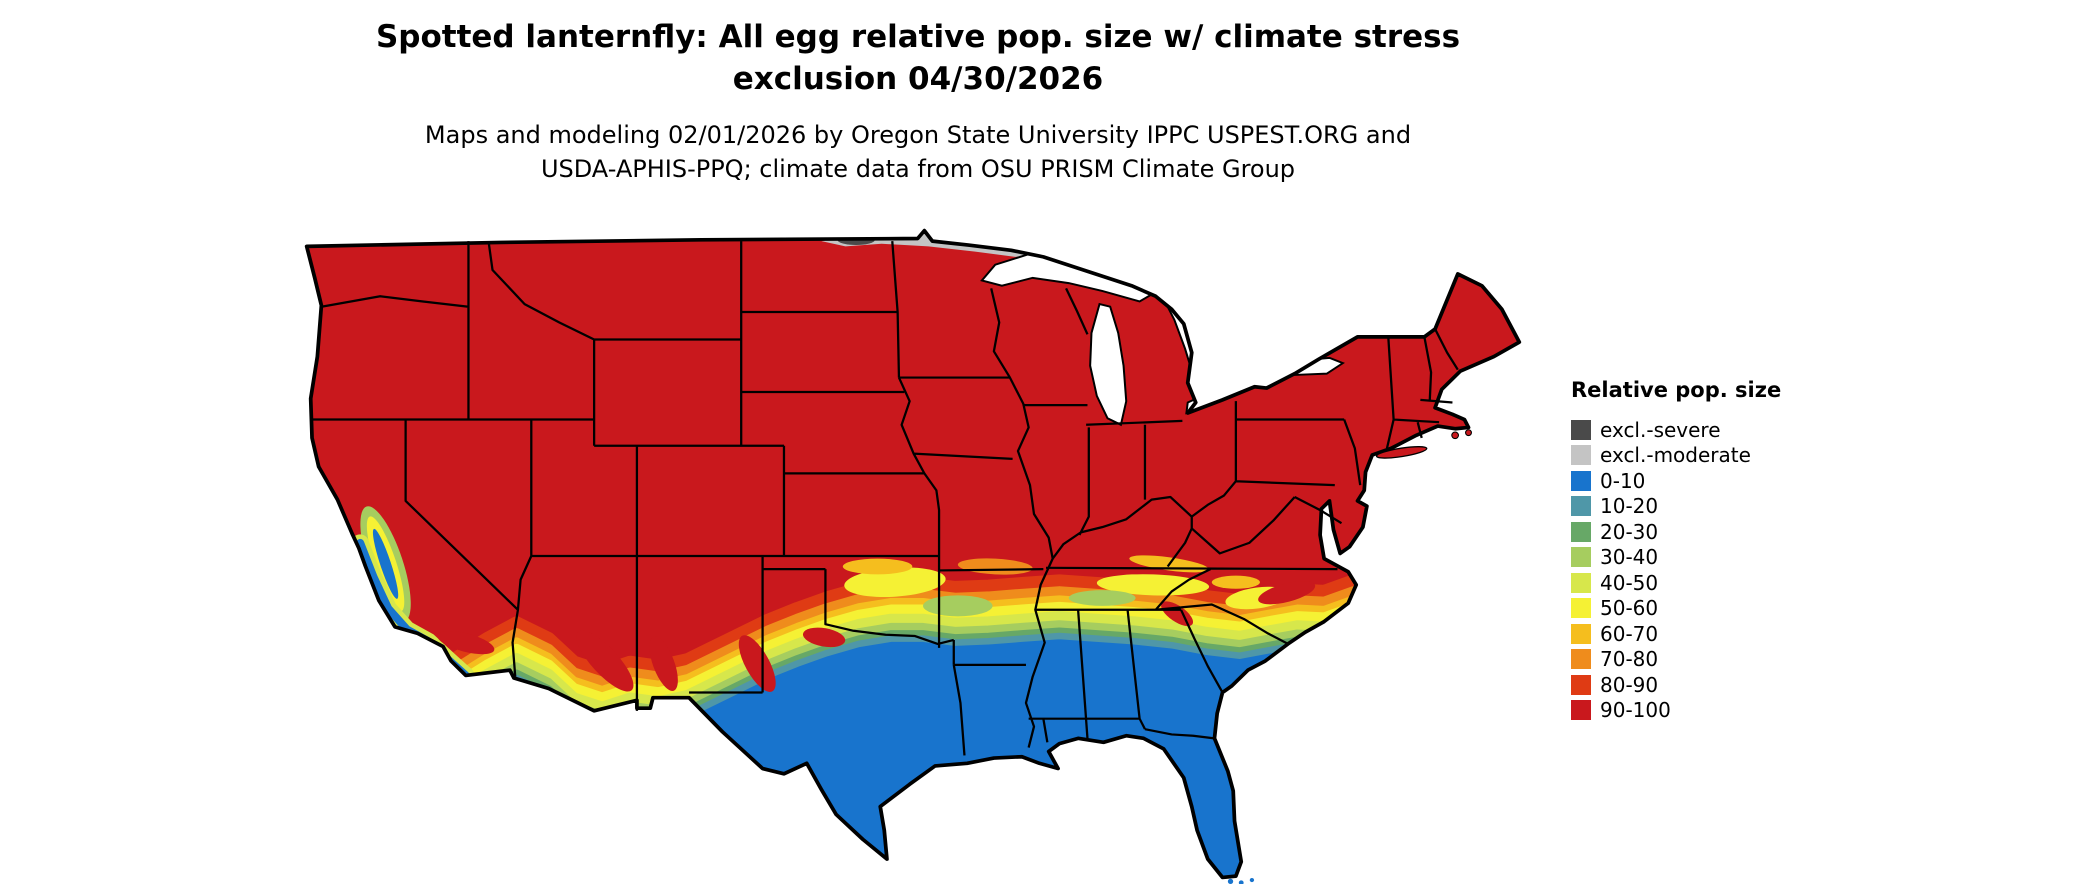 The width and height of the screenshot is (2100, 892). What do you see at coordinates (958, 606) in the screenshot?
I see `patch-arkansas-green` at bounding box center [958, 606].